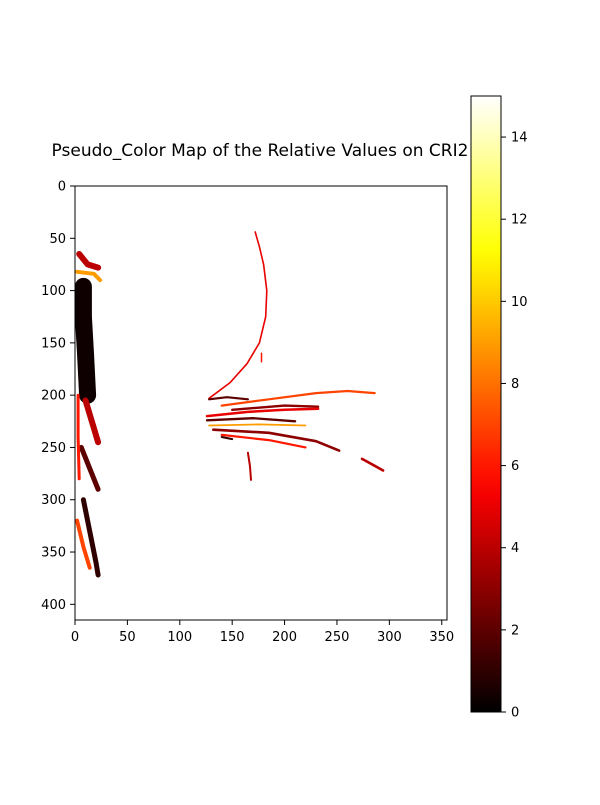  What do you see at coordinates (238, 315) in the screenshot?
I see `heatmap-feature-arc-upper` at bounding box center [238, 315].